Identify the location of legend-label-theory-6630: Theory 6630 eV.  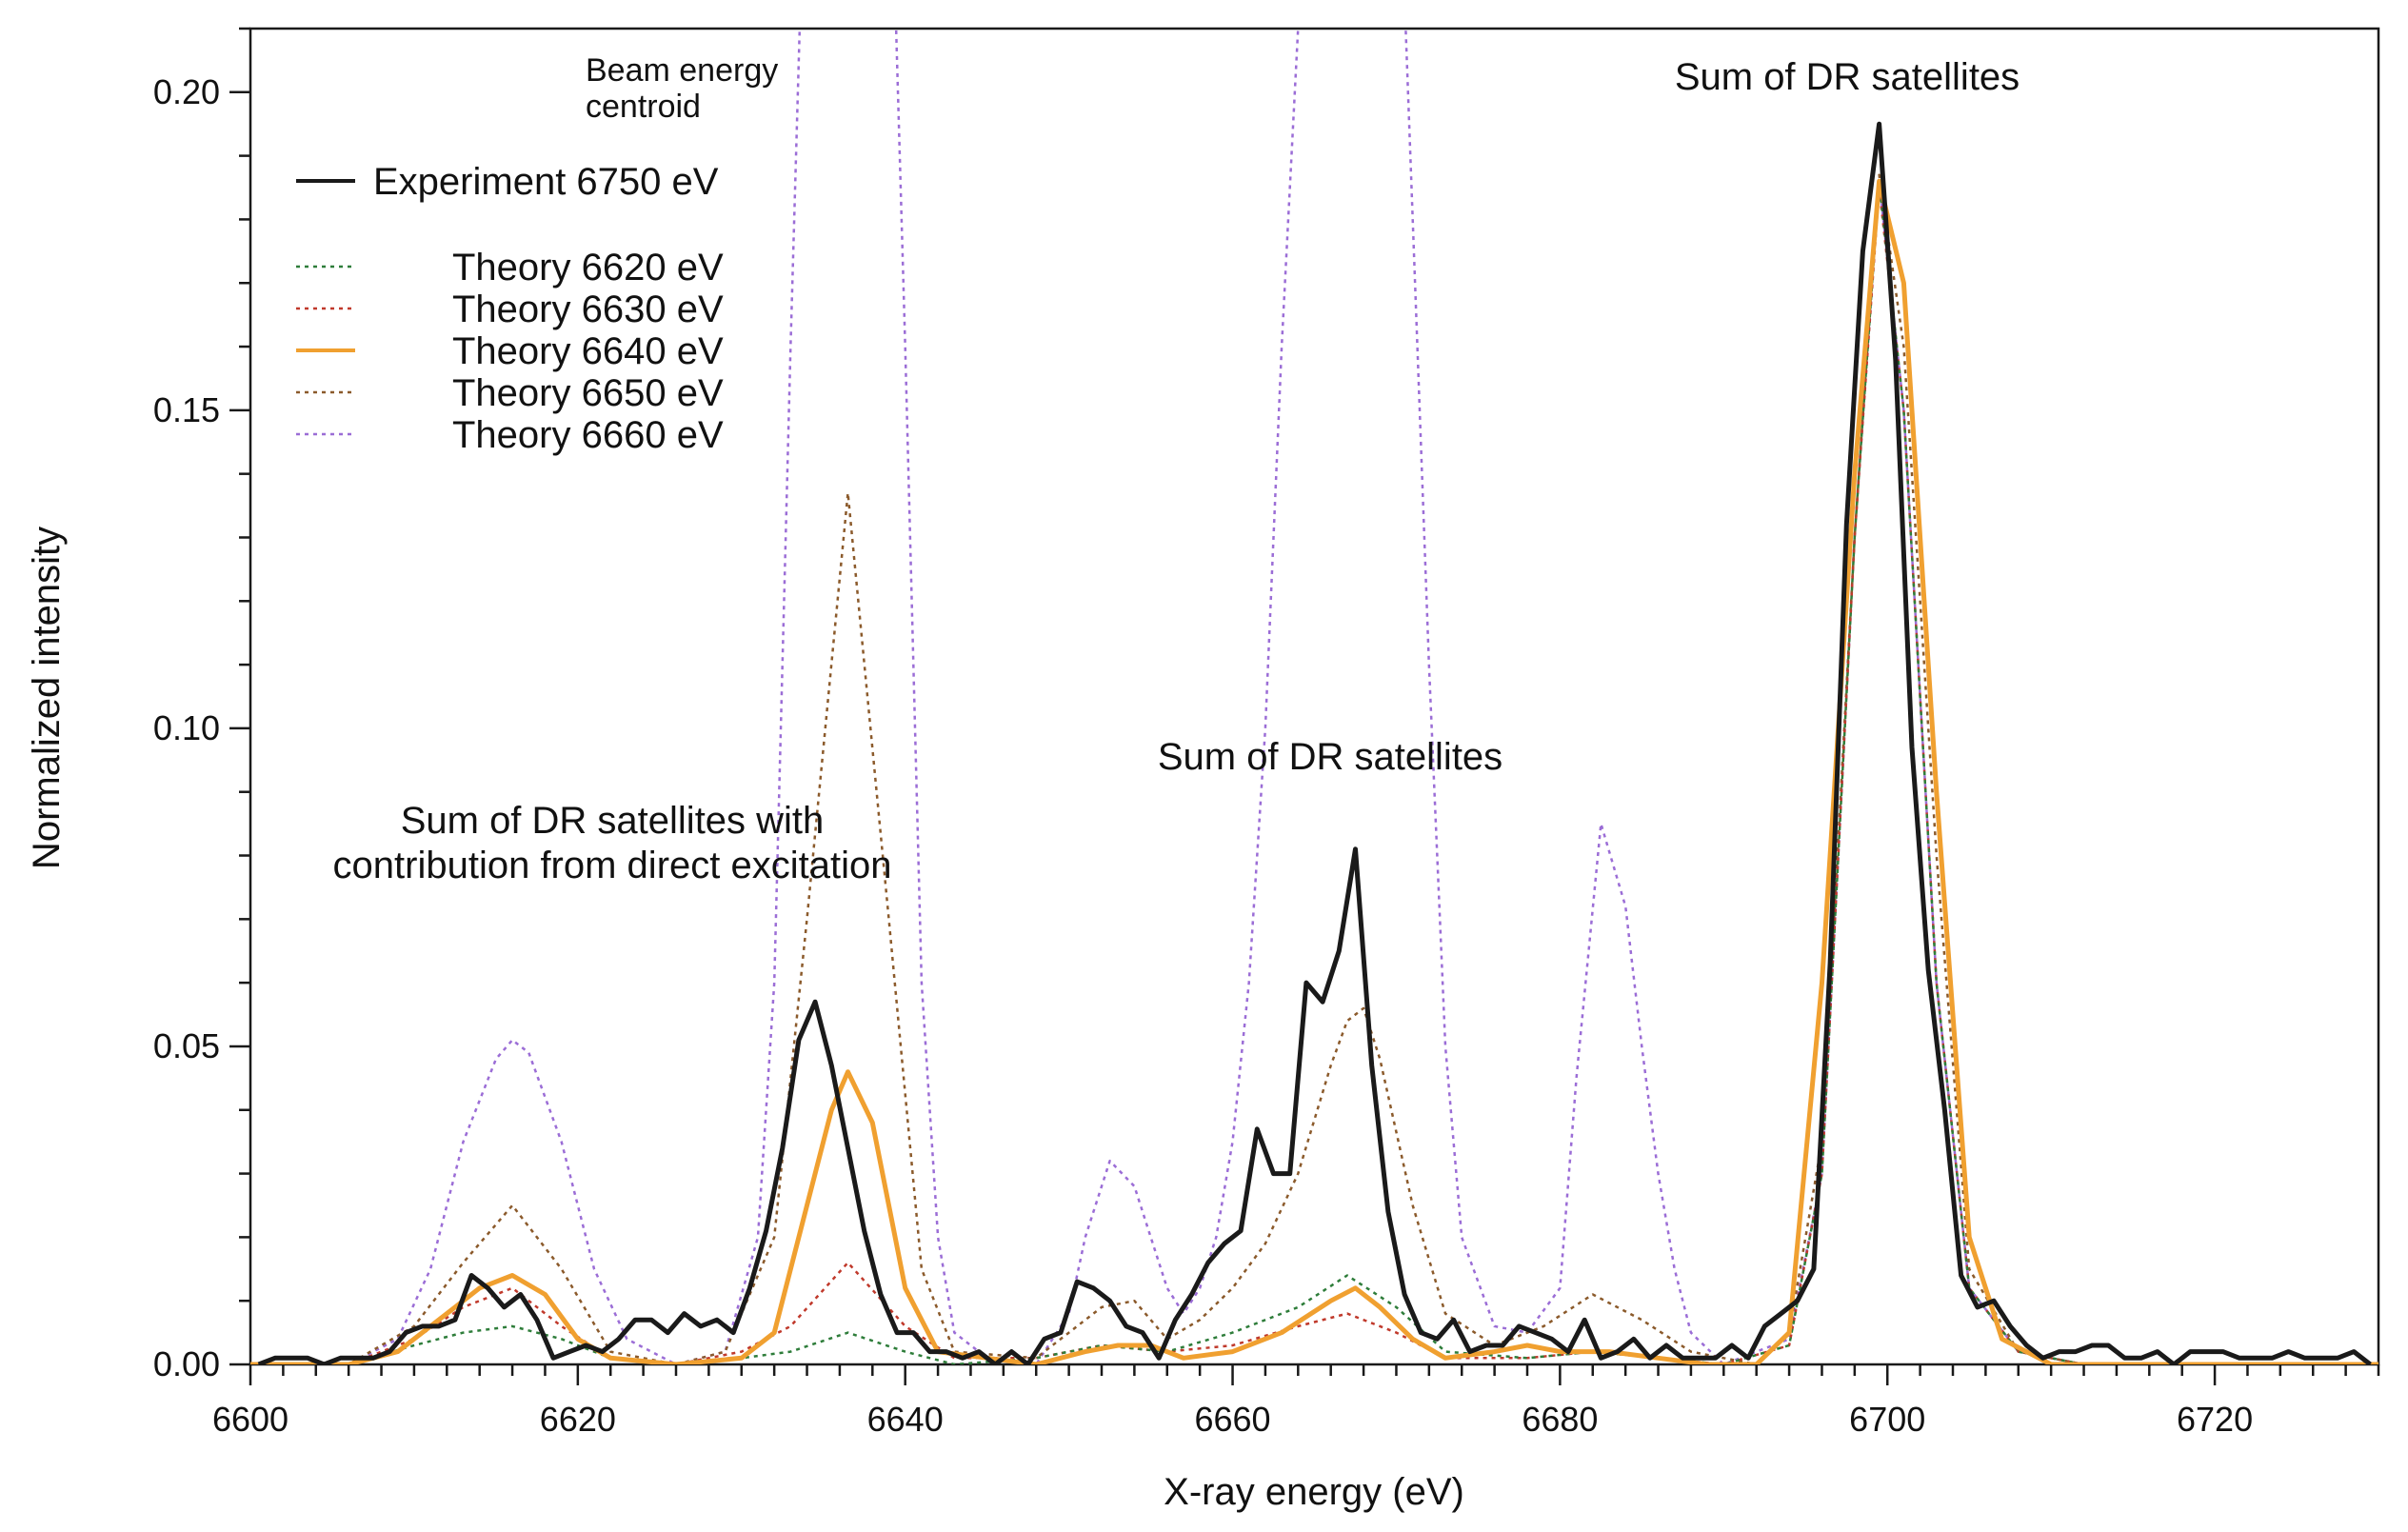
(588, 309).